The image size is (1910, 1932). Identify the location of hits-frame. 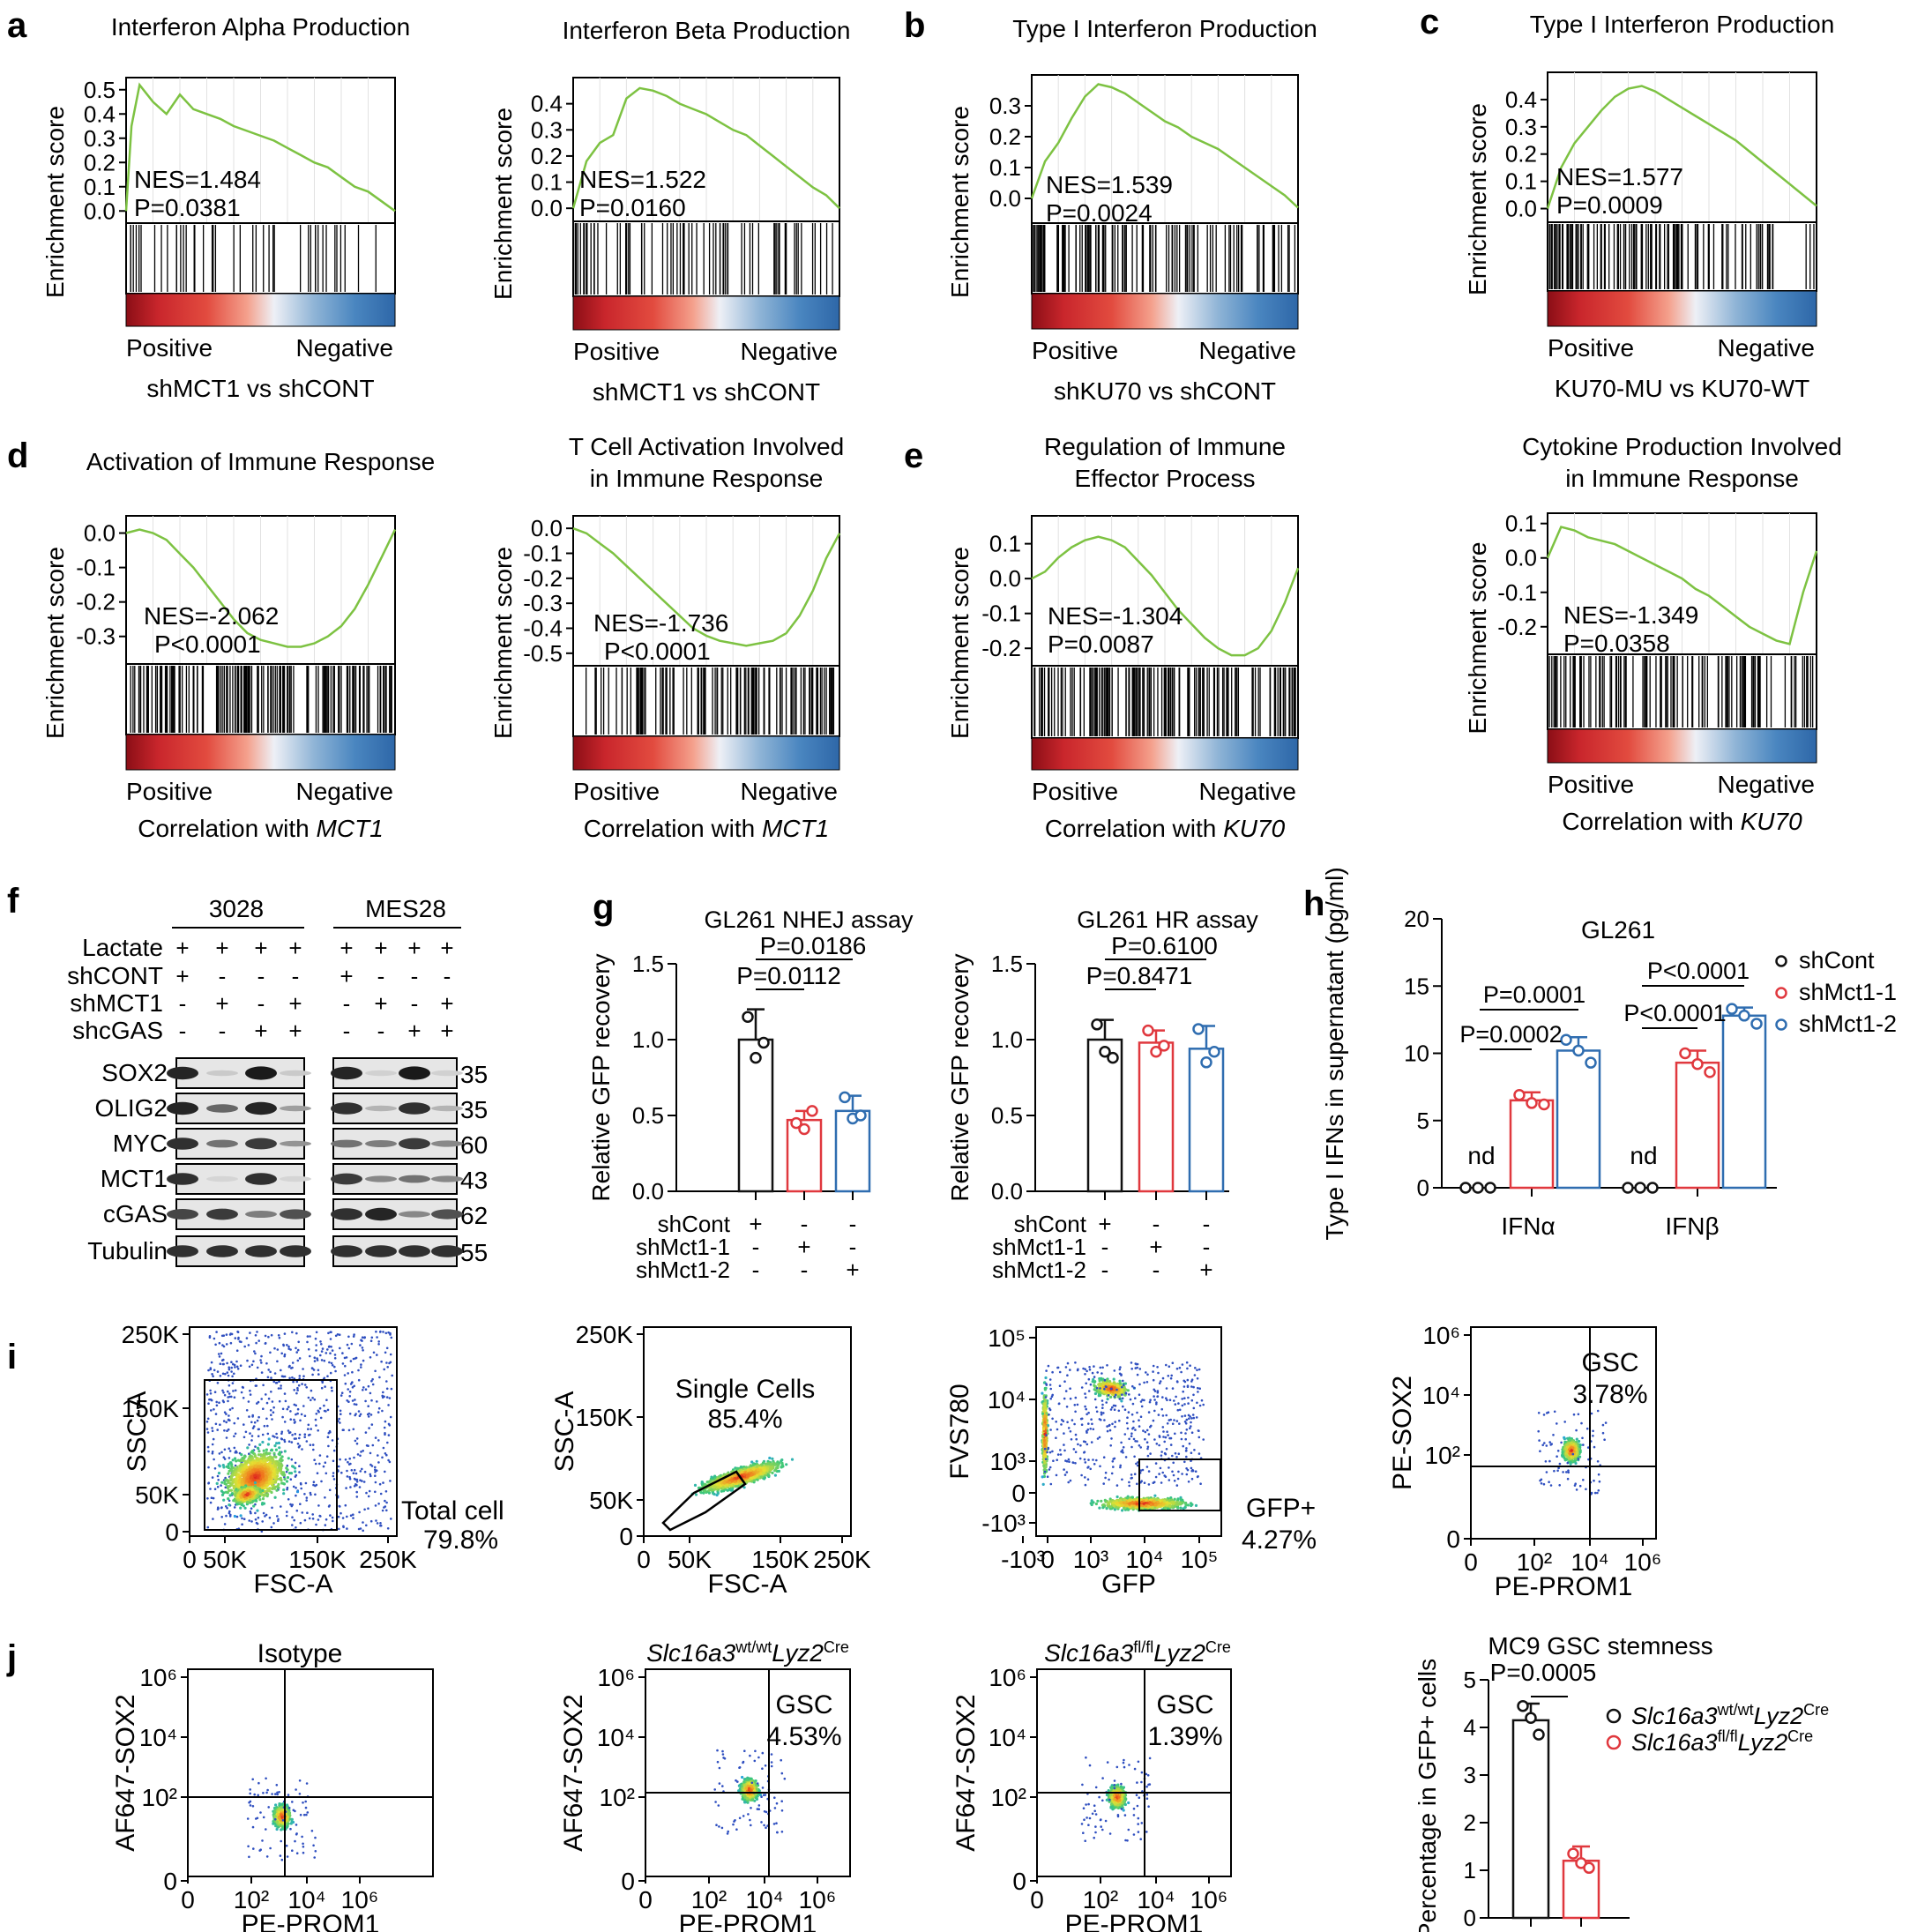
(706, 701).